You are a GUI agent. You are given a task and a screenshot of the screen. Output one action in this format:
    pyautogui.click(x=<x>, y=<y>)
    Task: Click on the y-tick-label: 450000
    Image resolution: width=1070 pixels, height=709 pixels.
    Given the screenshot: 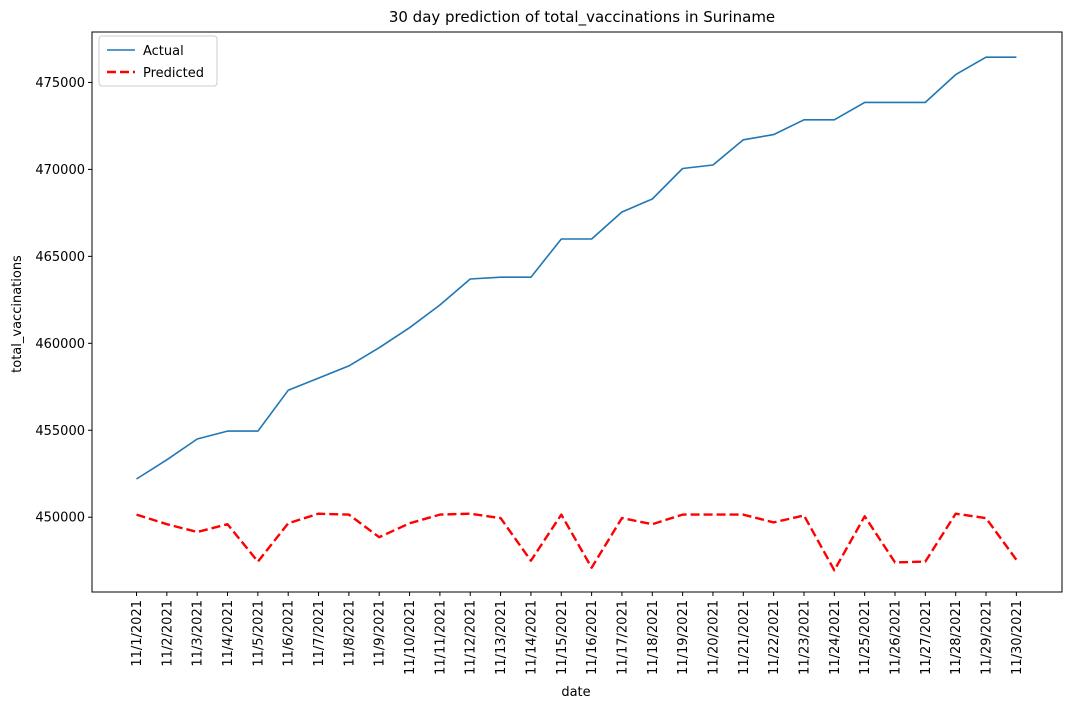 What is the action you would take?
    pyautogui.click(x=60, y=518)
    